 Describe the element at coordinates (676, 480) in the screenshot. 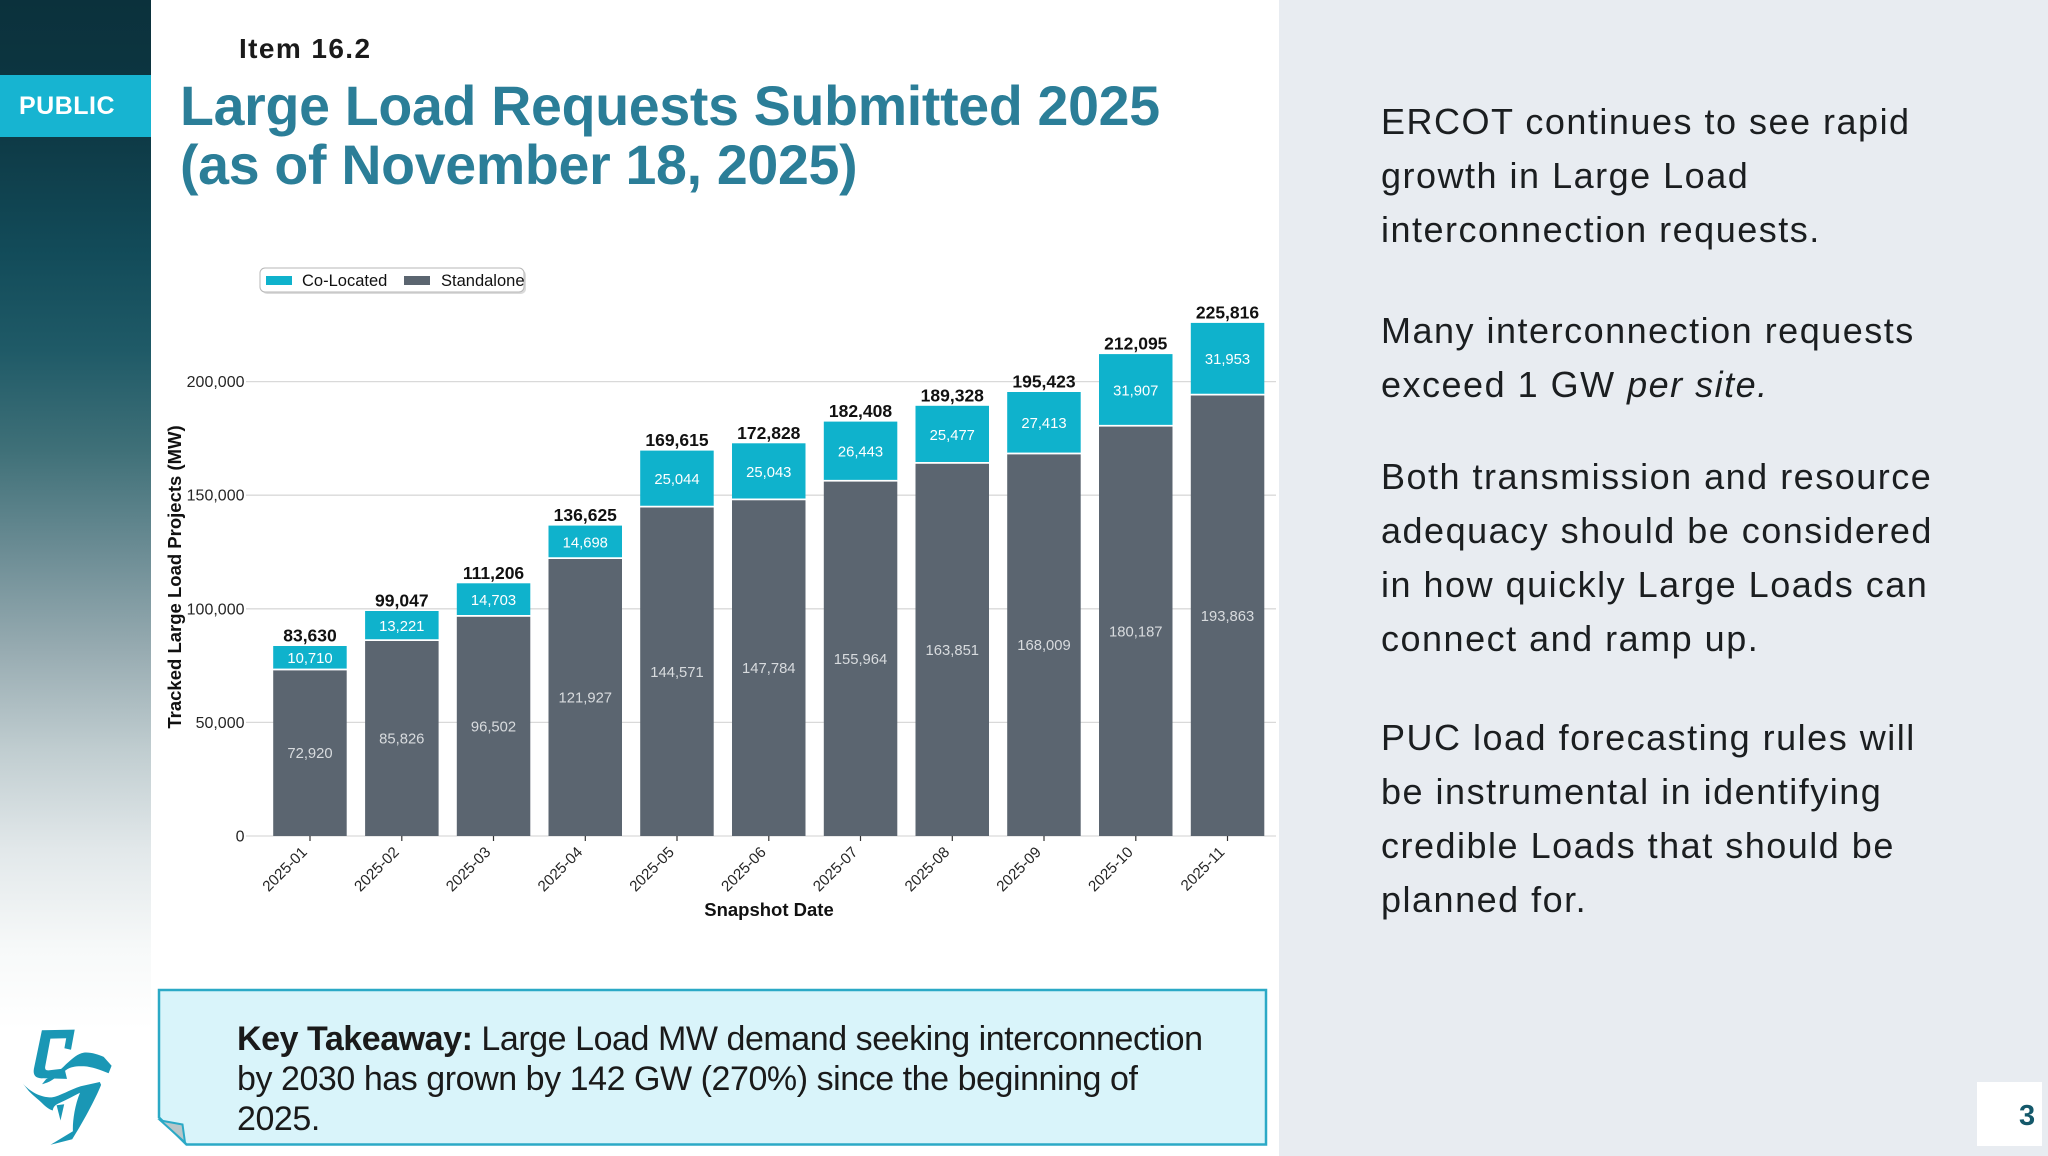

I see `svg-text: 25,044` at that location.